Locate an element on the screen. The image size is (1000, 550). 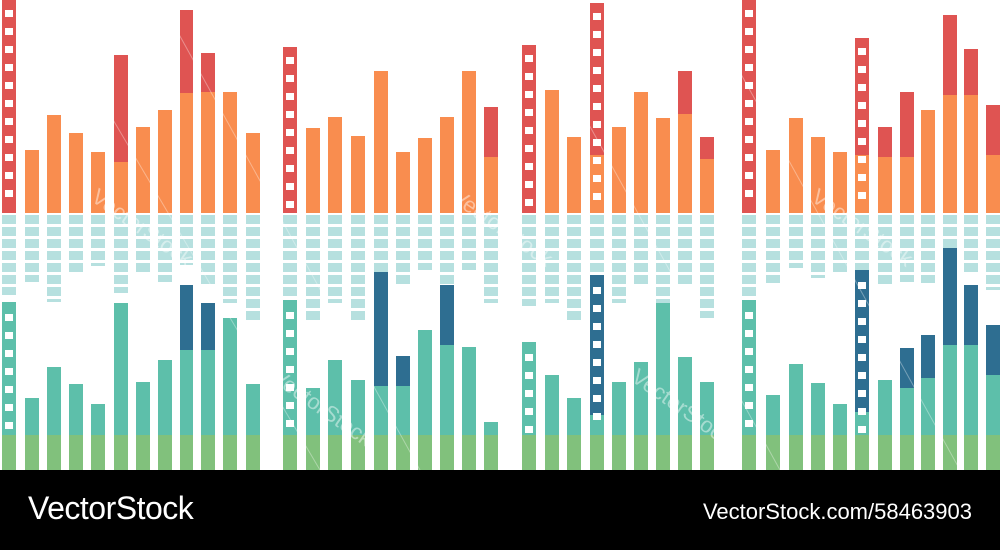
bar-9-bottom-green is located at coordinates (186, 452).